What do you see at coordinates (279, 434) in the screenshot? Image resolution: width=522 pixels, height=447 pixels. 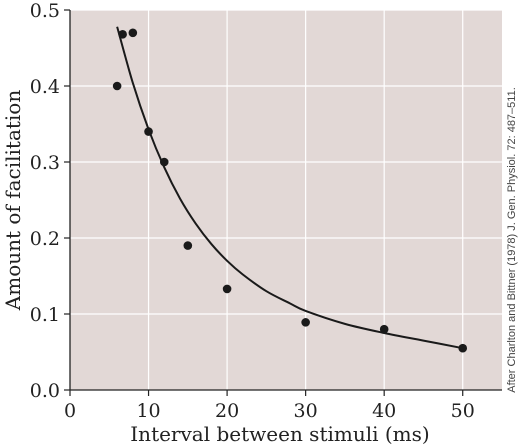 I see `x-axis-label: Interval between stimuli (ms)` at bounding box center [279, 434].